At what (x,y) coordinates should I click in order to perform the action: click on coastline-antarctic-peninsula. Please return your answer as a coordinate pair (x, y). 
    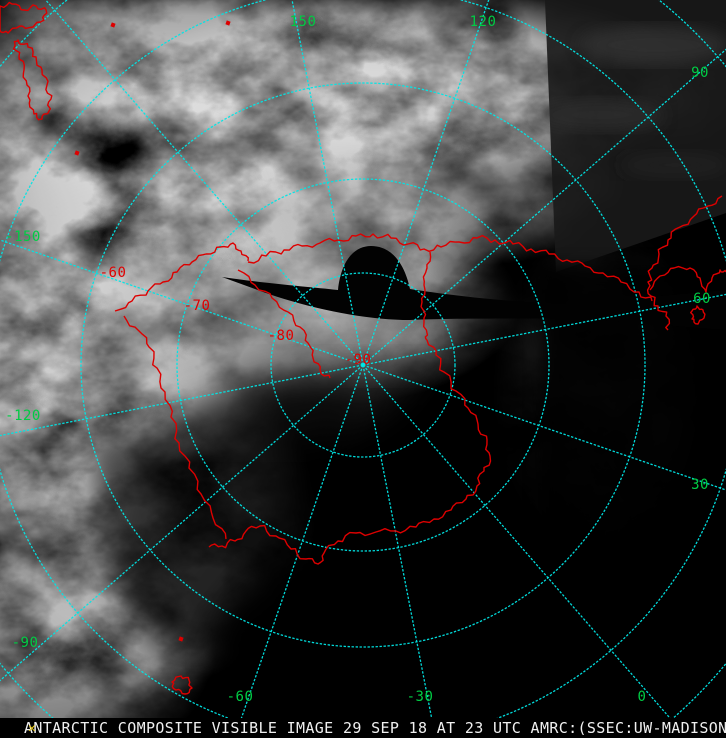
    Looking at the image, I should click on (181, 277).